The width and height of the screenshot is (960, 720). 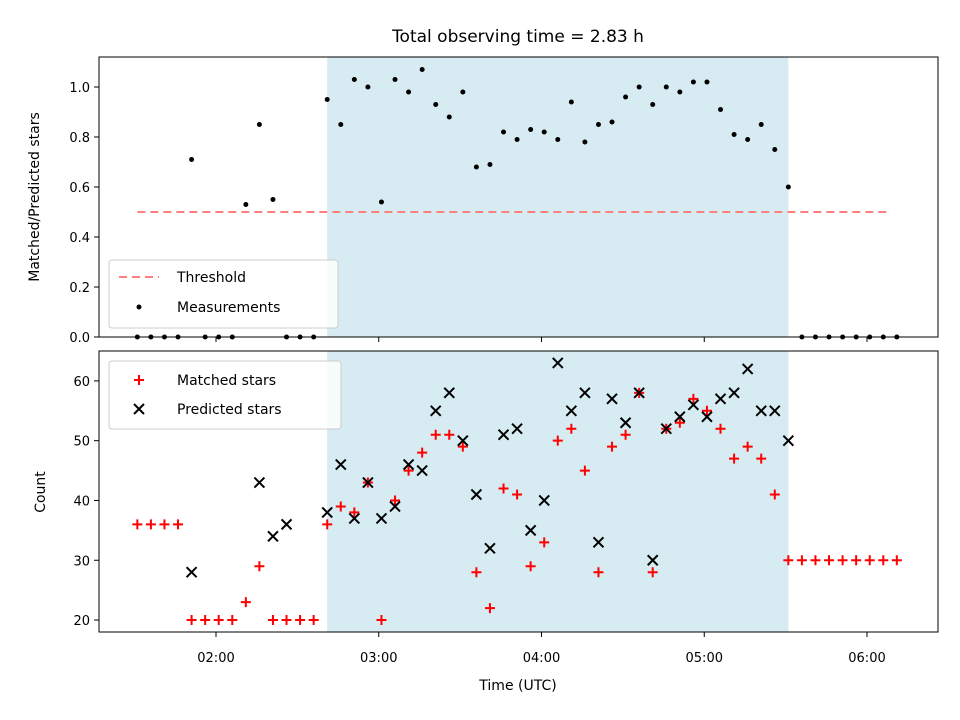 I want to click on legend-matched-swatch, so click(x=139, y=380).